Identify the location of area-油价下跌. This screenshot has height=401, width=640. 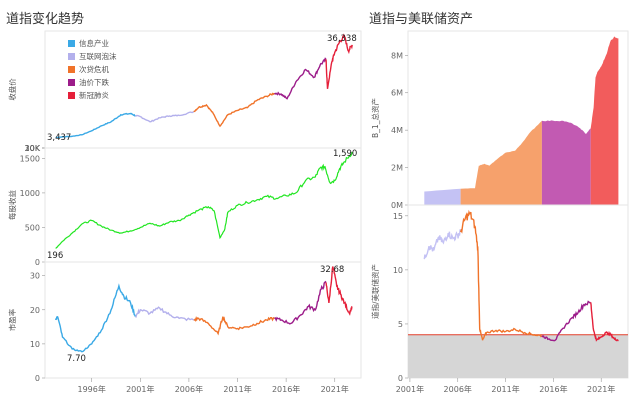
(566, 162).